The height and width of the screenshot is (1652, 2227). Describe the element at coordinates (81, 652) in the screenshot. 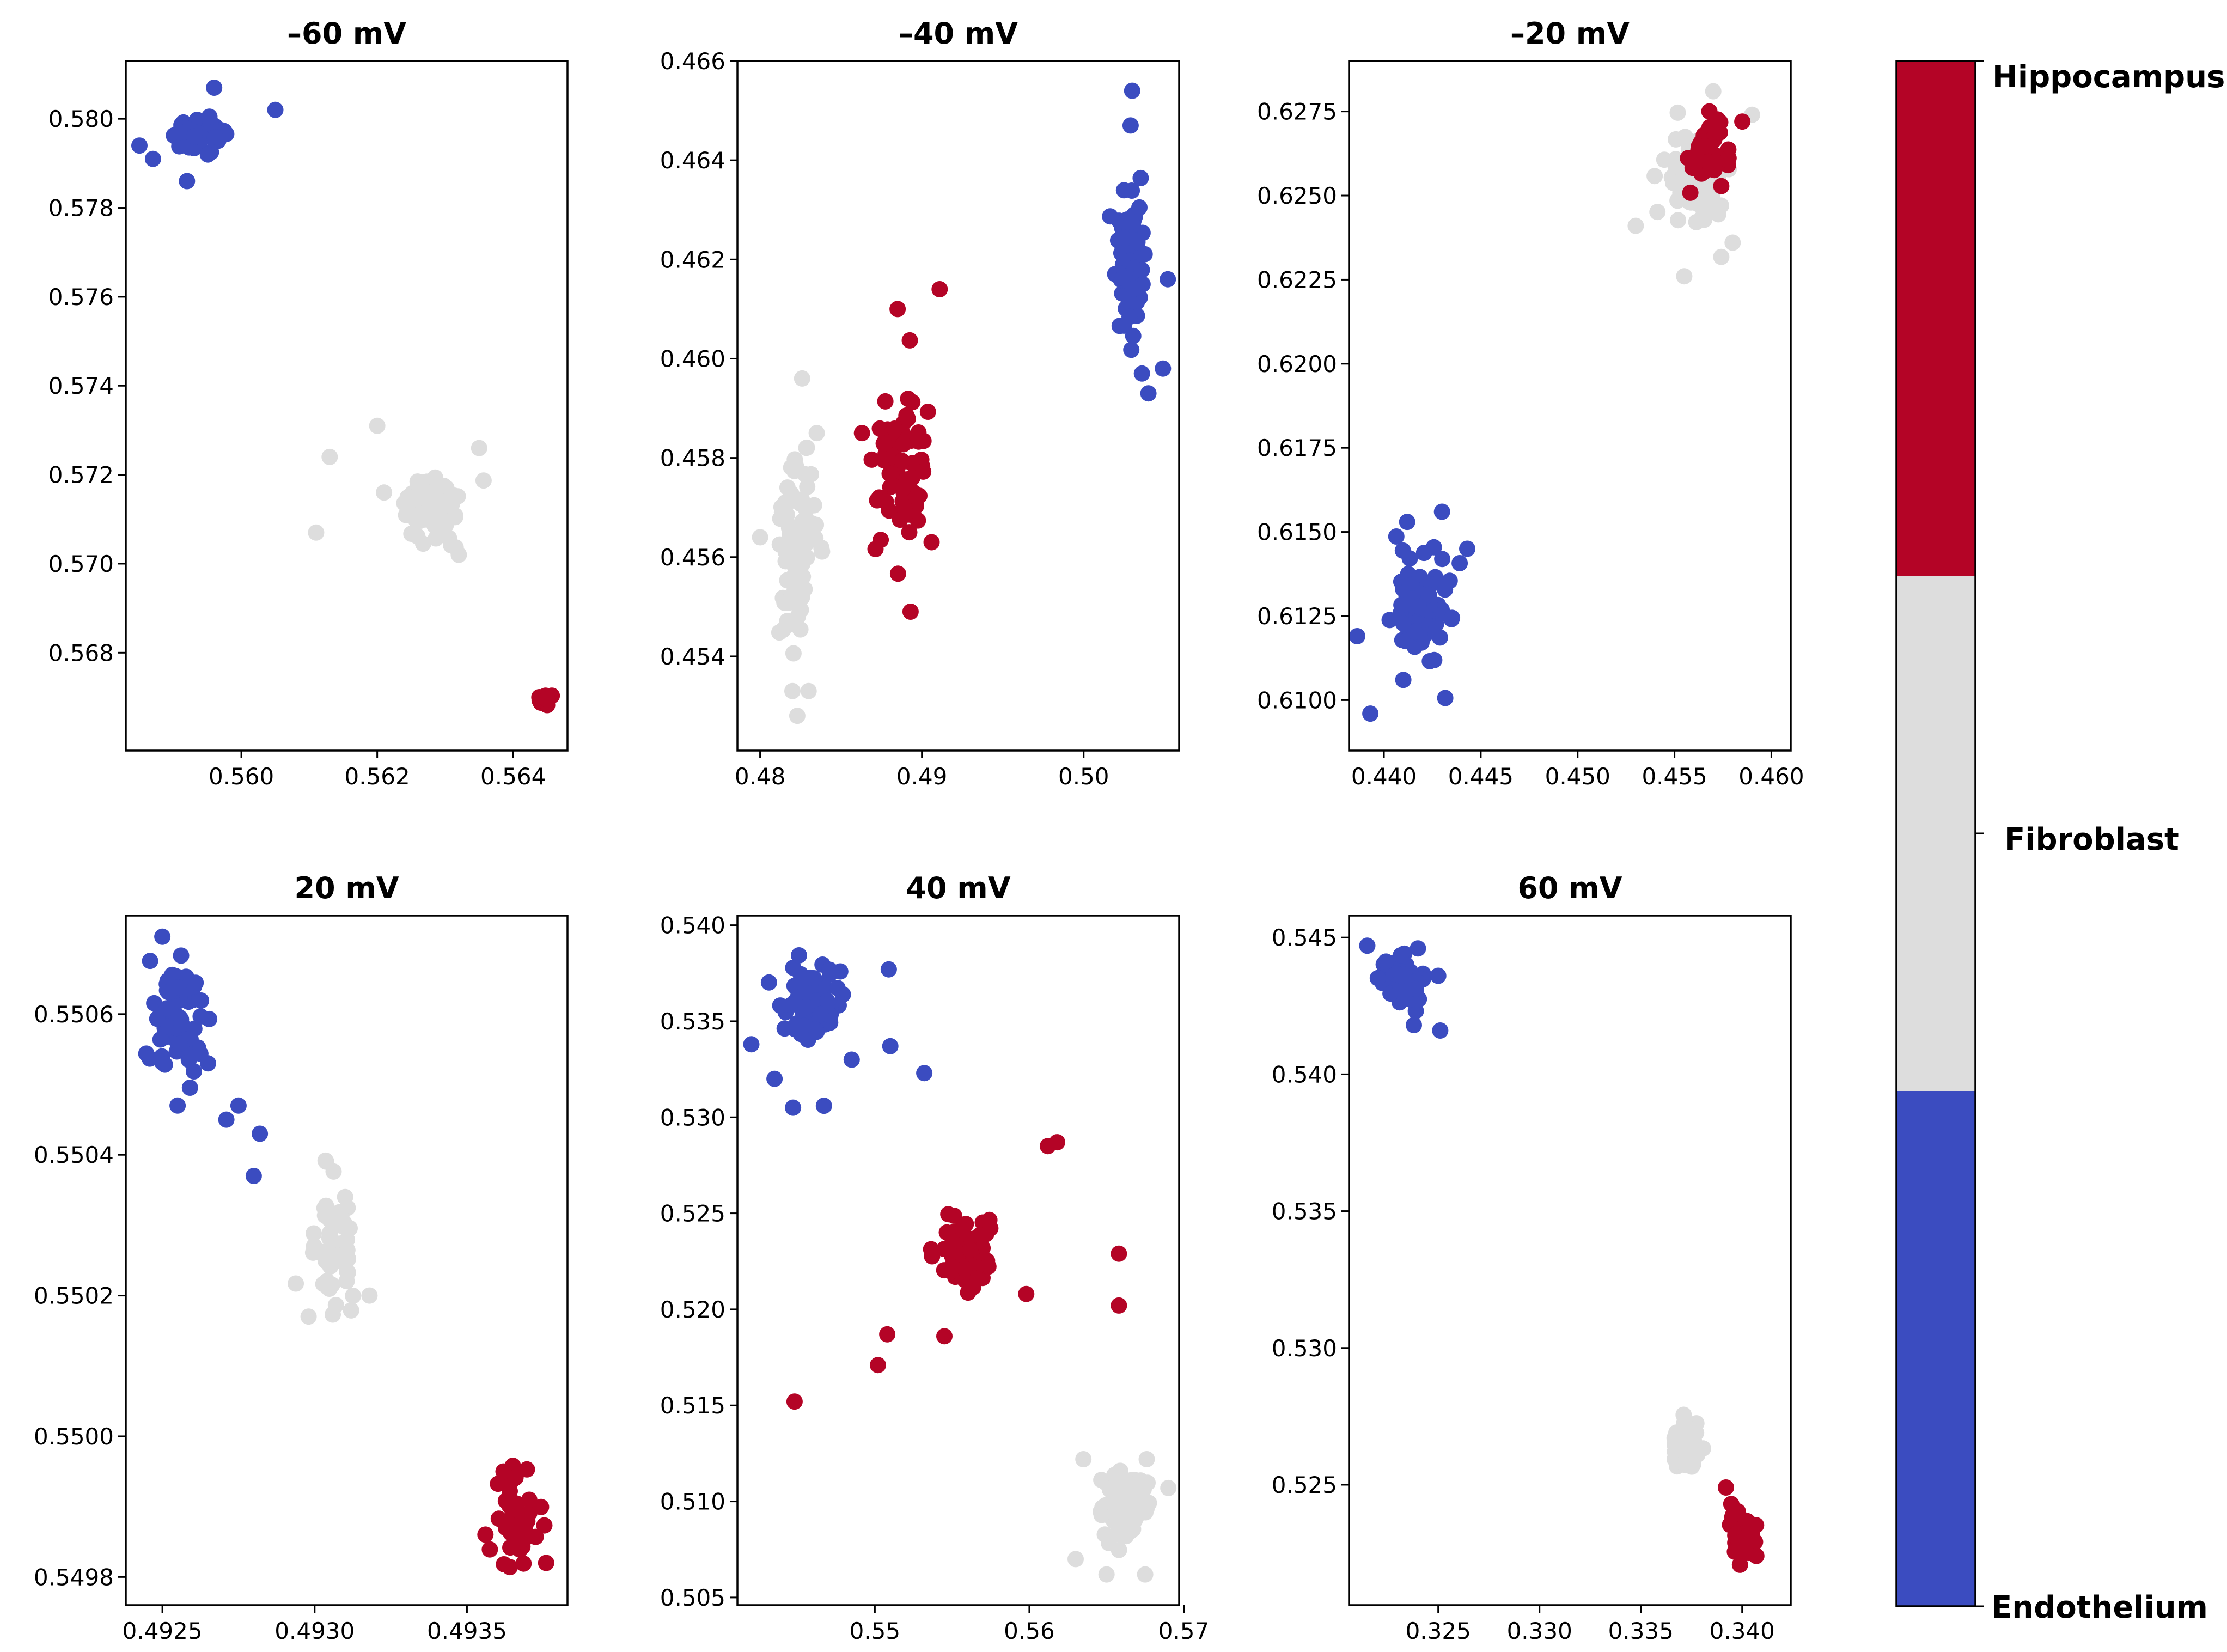

I see `y-tick-label: 0.568` at that location.